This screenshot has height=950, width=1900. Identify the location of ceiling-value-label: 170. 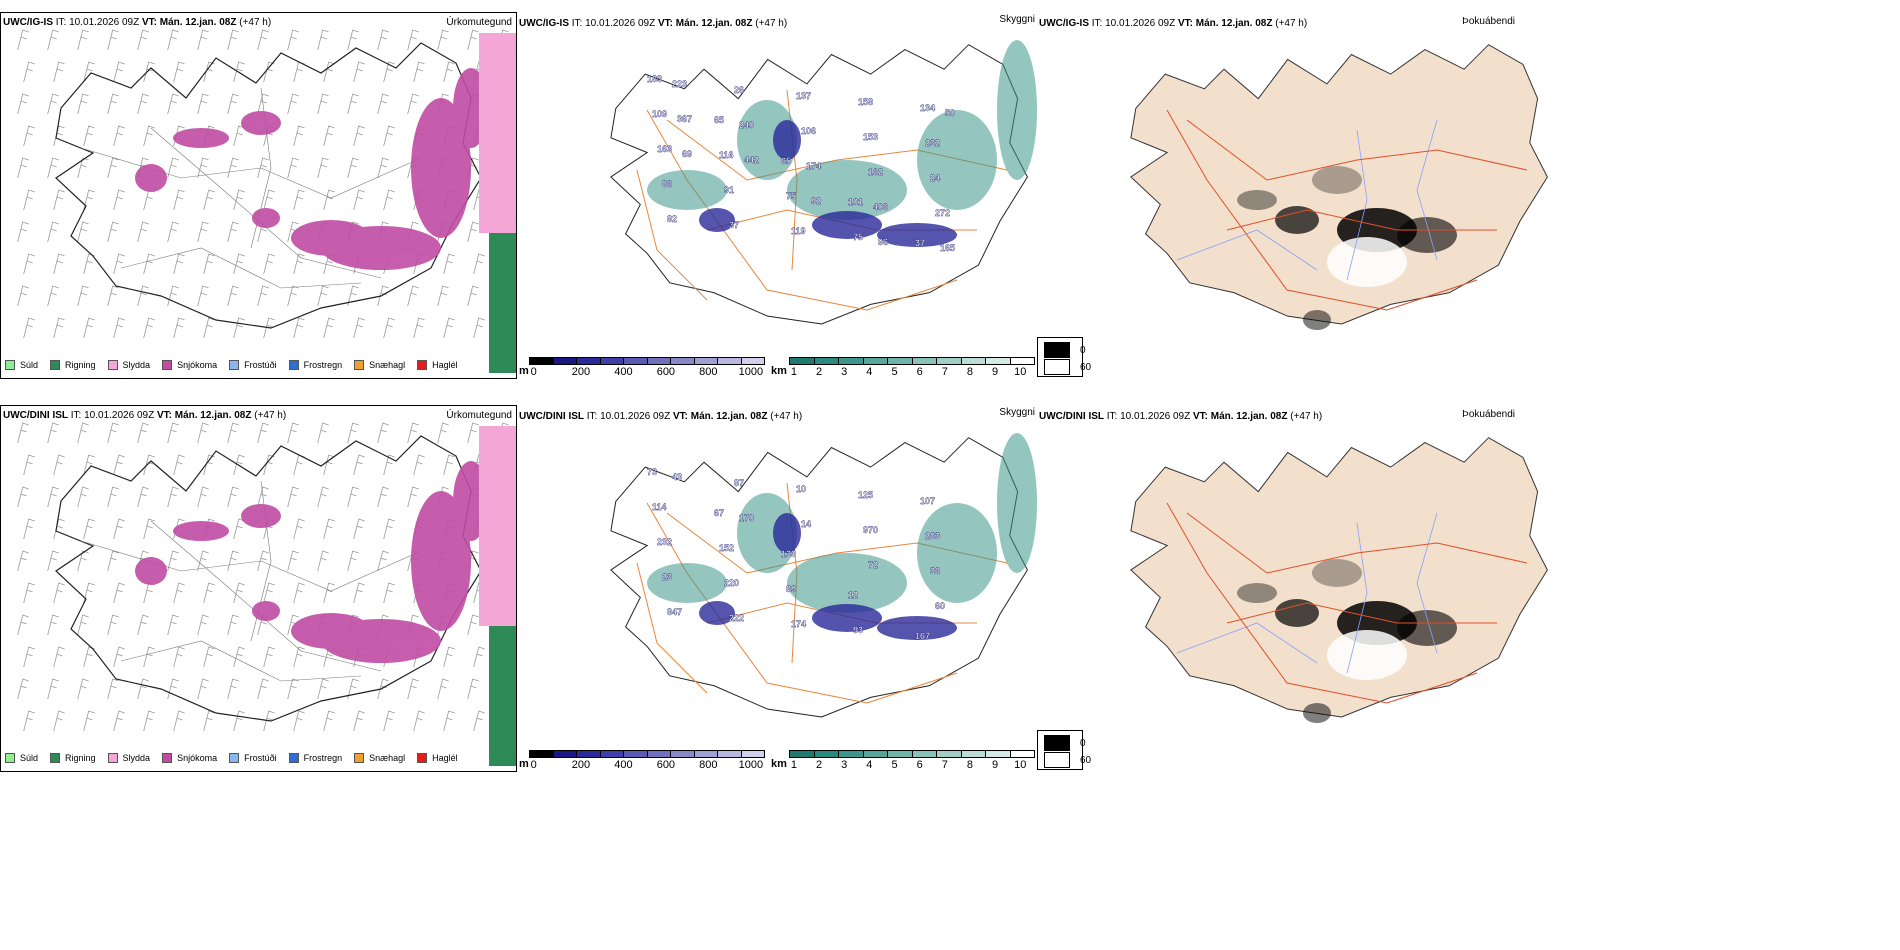
(746, 518).